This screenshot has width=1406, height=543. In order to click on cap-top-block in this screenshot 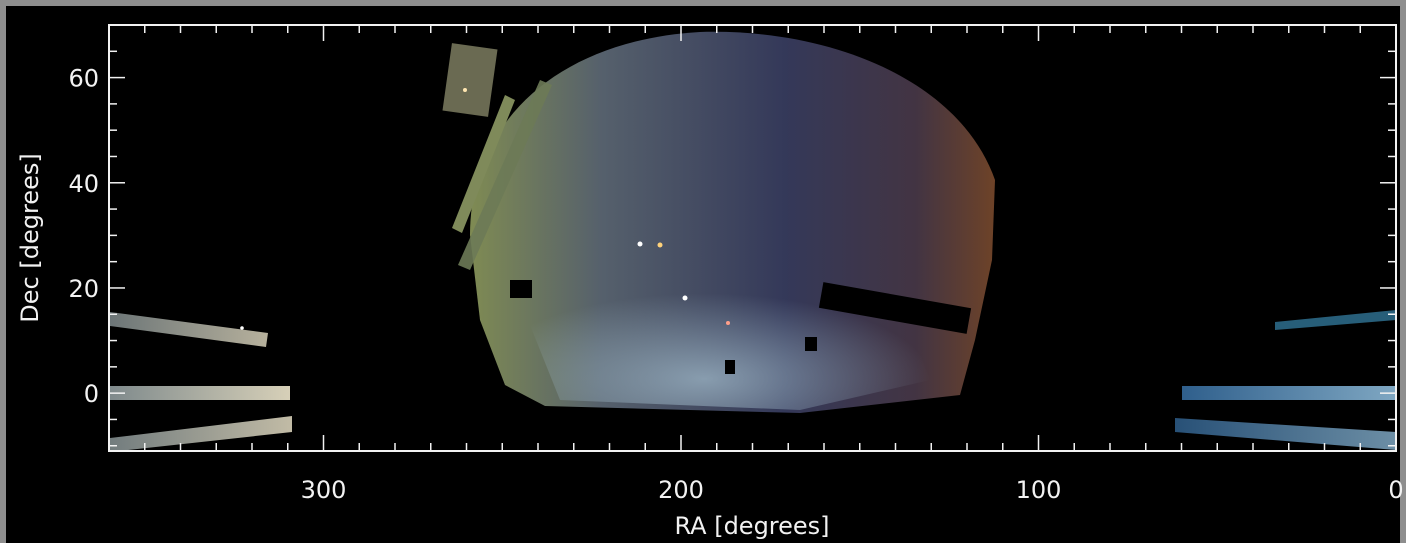, I will do `click(470, 80)`.